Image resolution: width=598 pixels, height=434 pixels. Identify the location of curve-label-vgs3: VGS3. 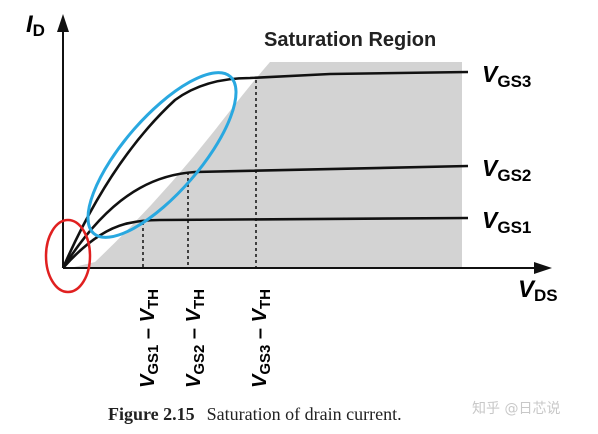
(506, 76).